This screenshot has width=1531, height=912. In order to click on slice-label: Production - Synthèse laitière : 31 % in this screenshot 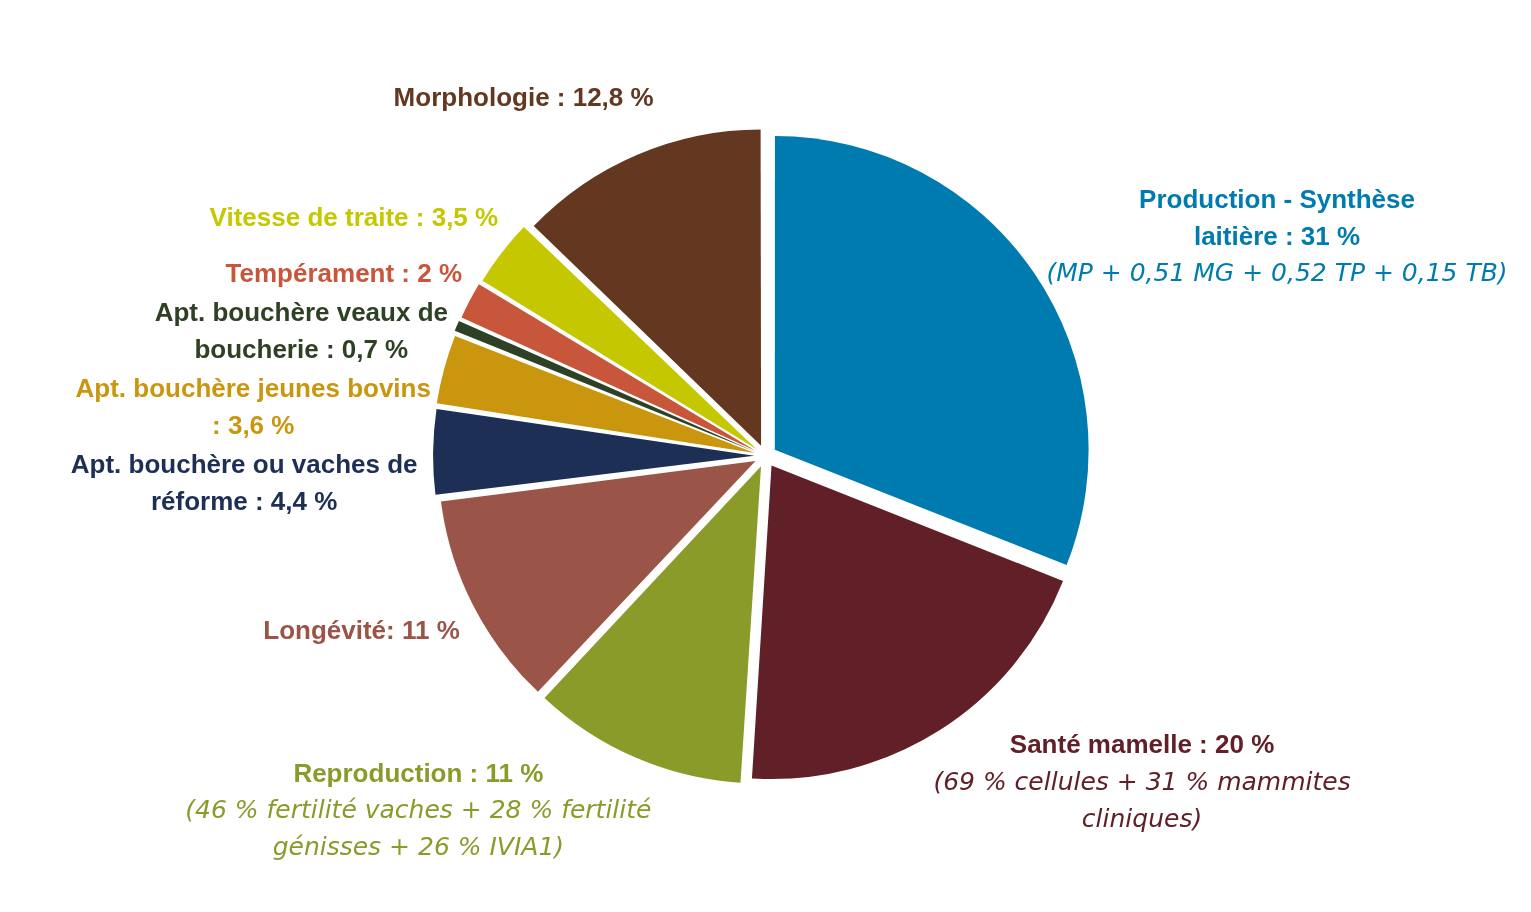, I will do `click(1277, 217)`.